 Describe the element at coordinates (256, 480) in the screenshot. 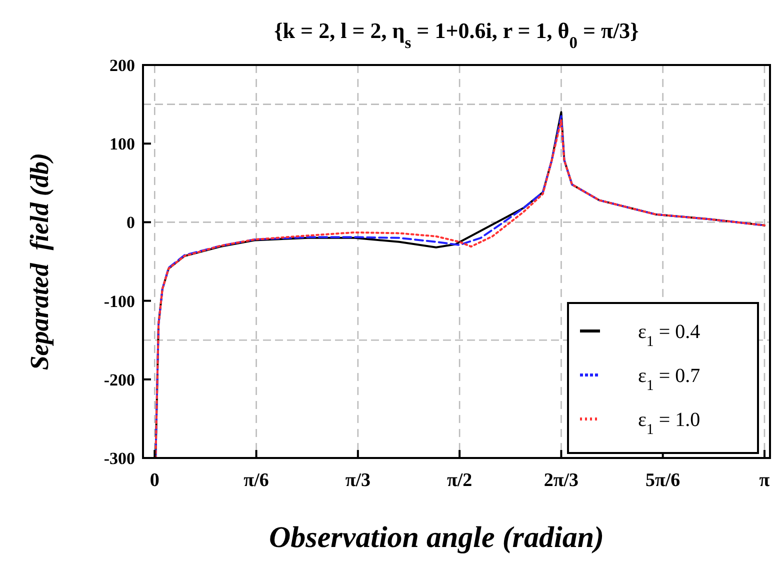

I see `x-tick-label: π/6` at that location.